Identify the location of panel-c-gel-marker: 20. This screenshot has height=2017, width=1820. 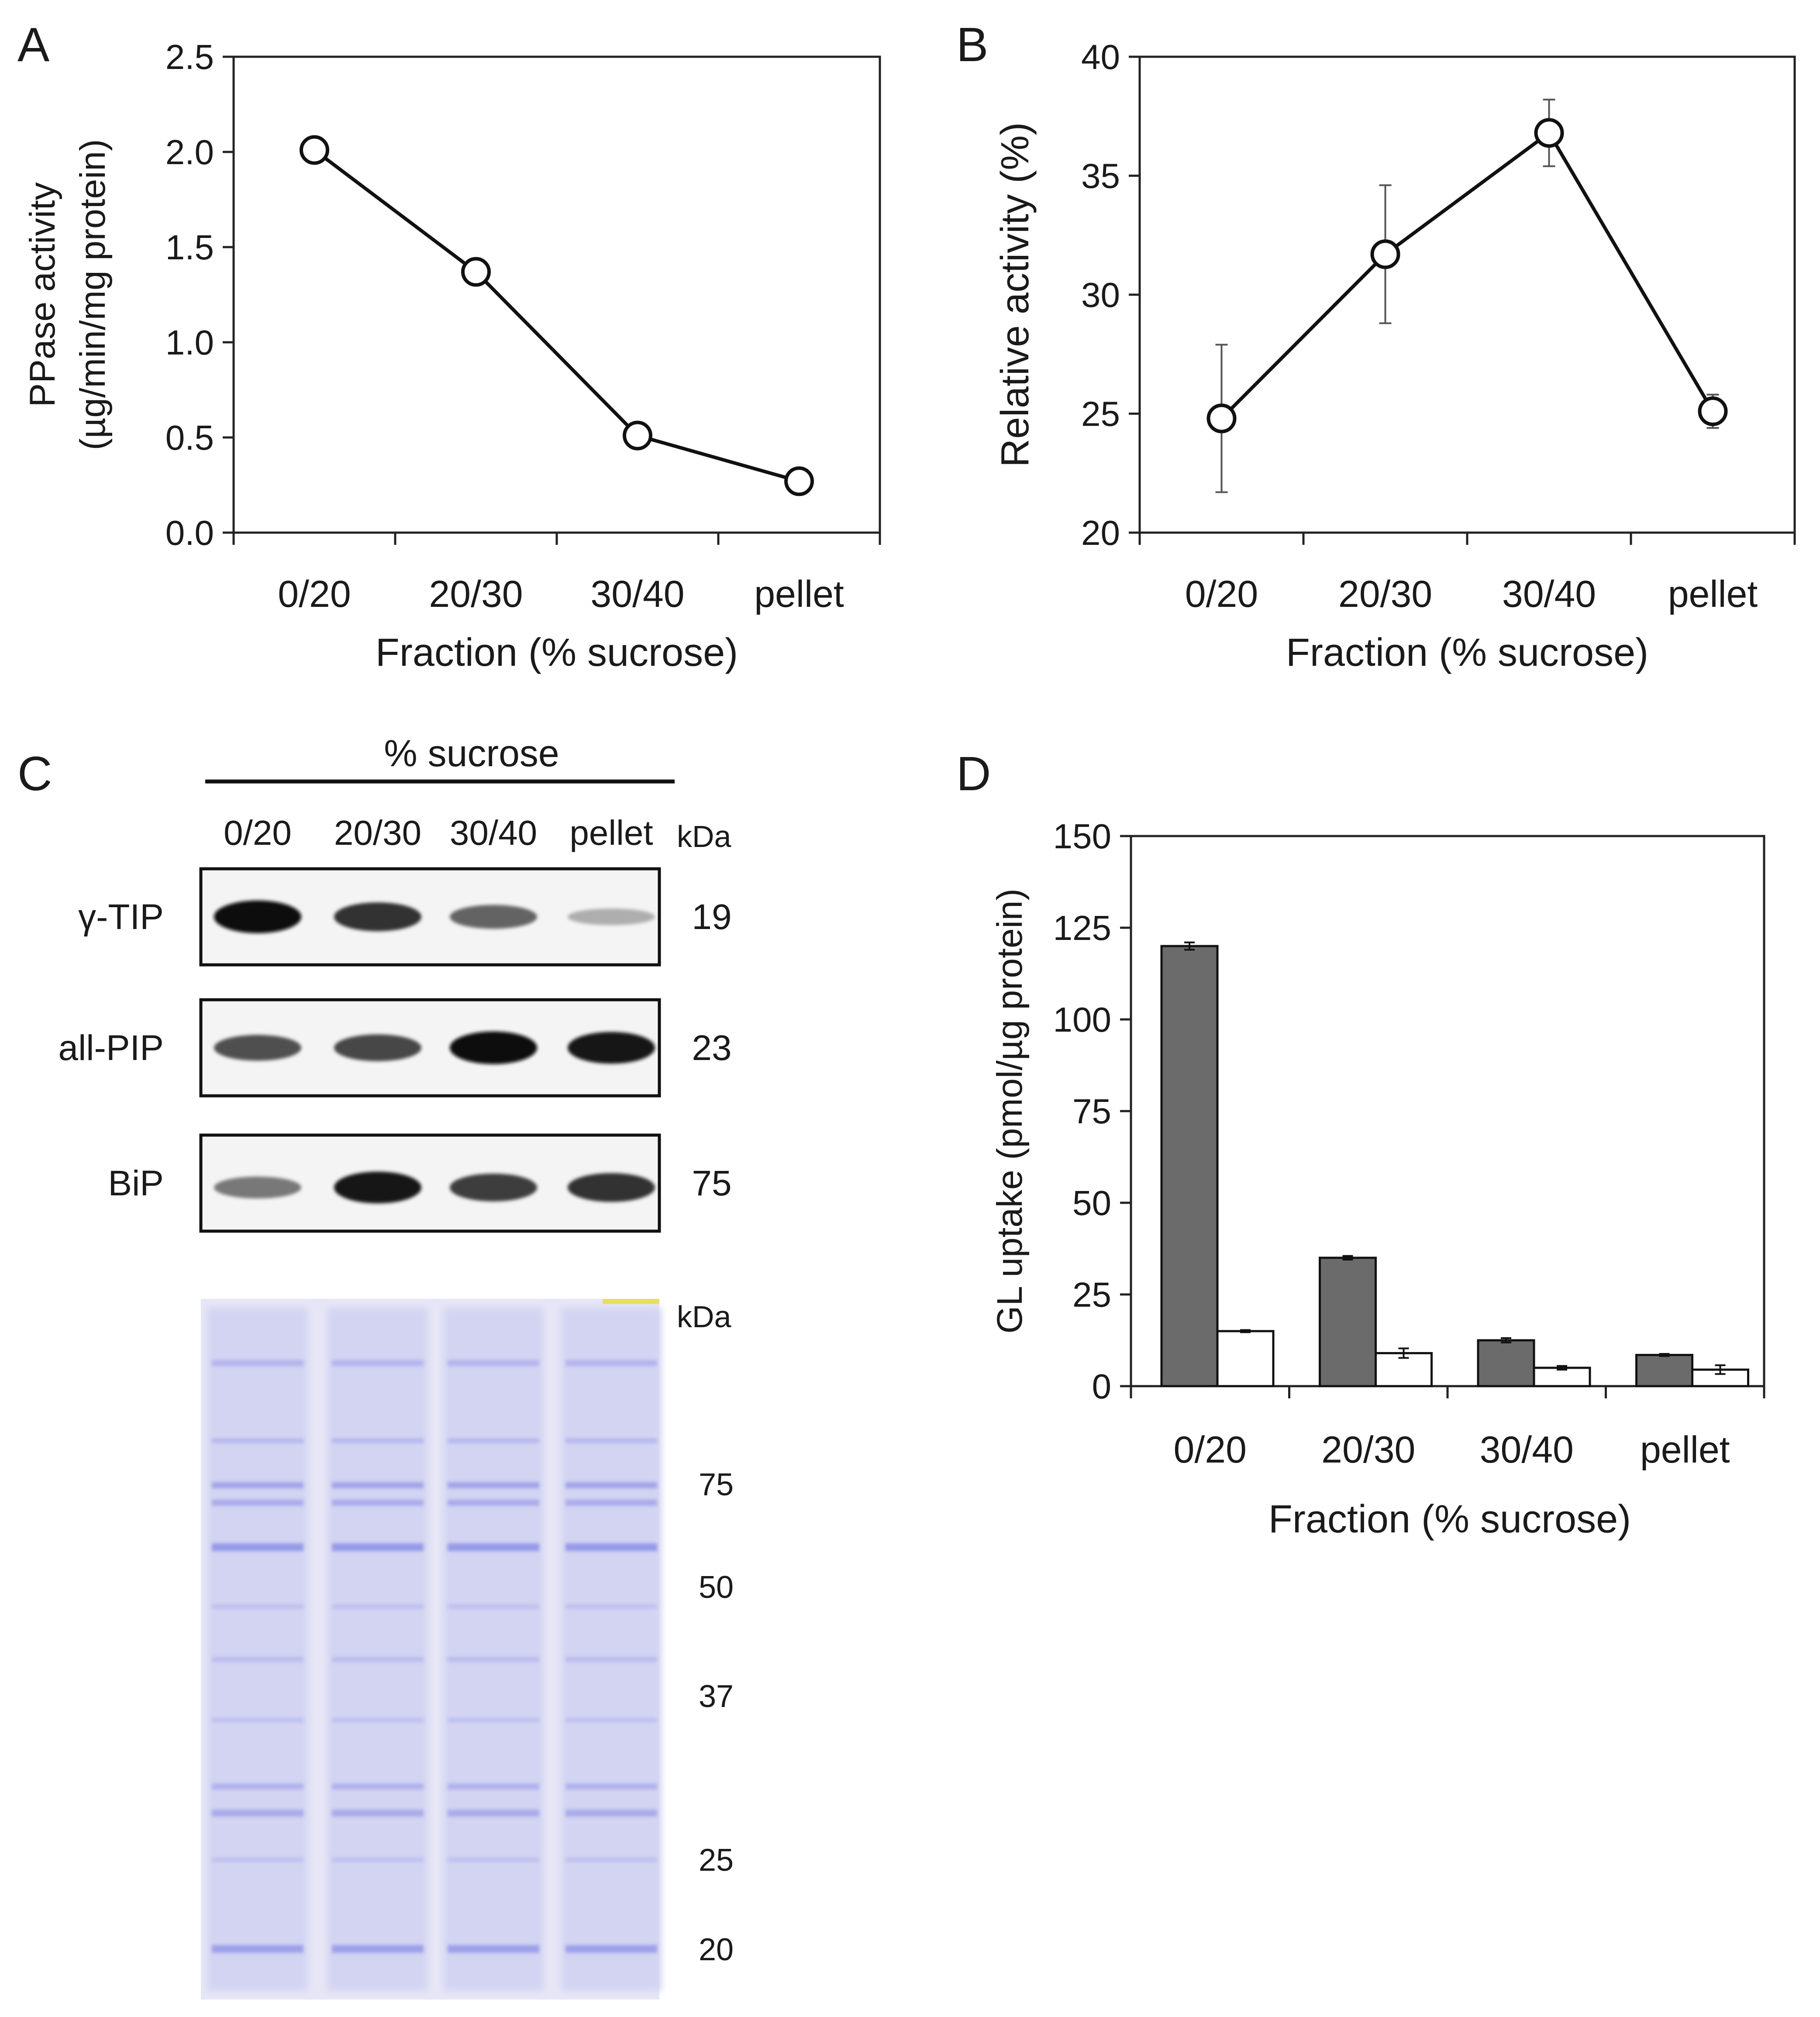
(716, 1949).